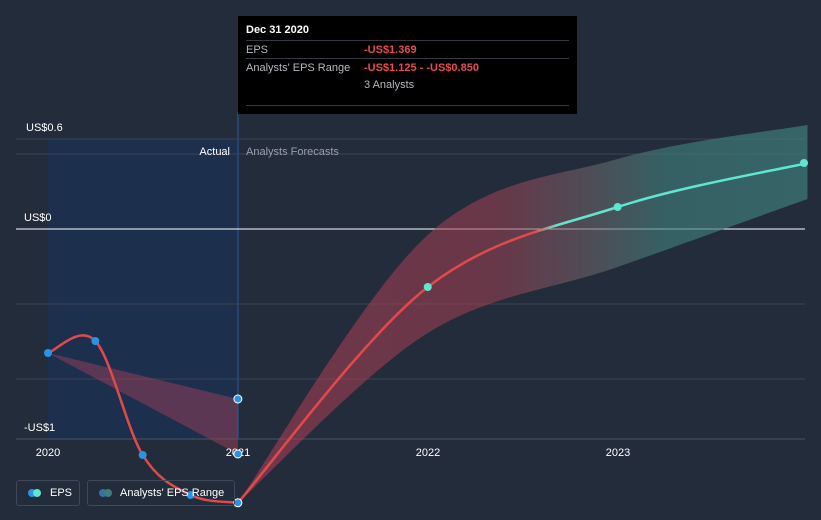 This screenshot has height=520, width=821. What do you see at coordinates (214, 152) in the screenshot?
I see `actual-label: Actual` at bounding box center [214, 152].